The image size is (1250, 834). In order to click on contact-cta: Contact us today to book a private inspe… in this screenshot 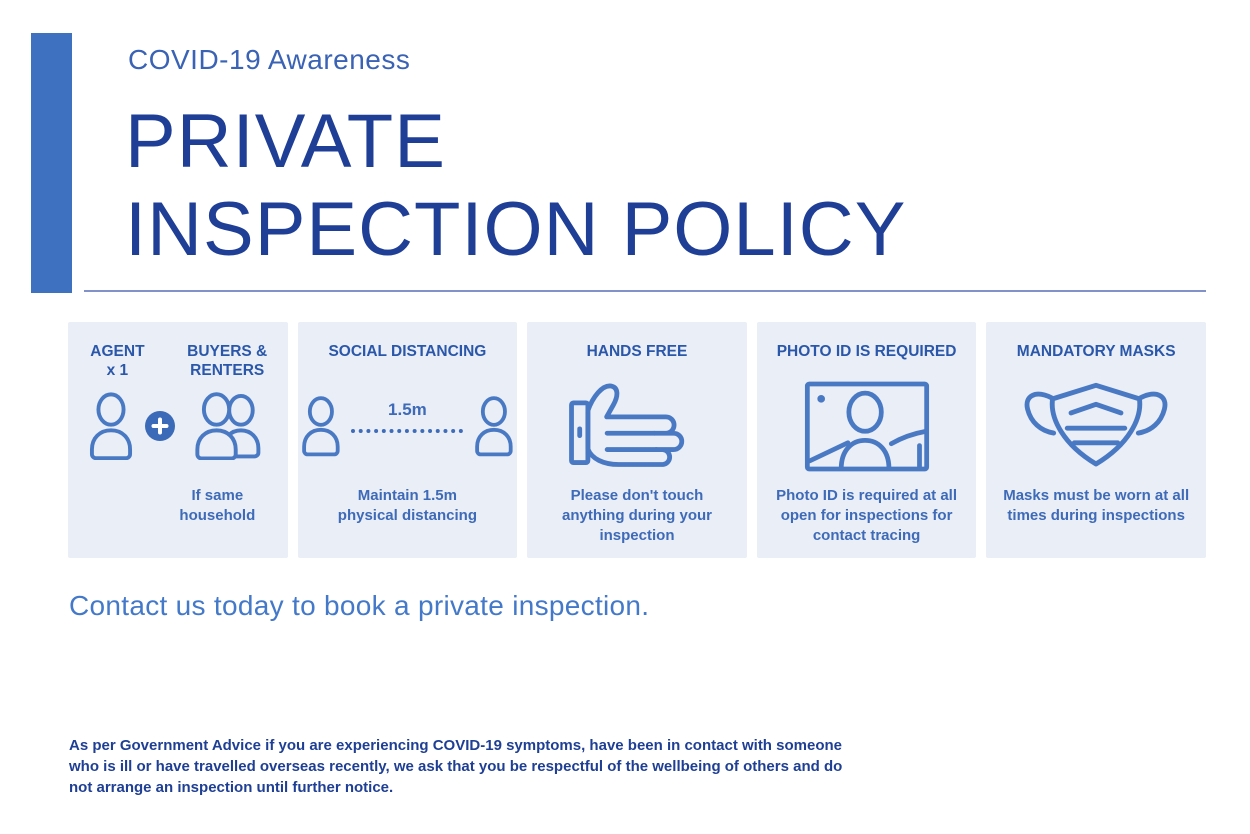, I will do `click(359, 605)`.